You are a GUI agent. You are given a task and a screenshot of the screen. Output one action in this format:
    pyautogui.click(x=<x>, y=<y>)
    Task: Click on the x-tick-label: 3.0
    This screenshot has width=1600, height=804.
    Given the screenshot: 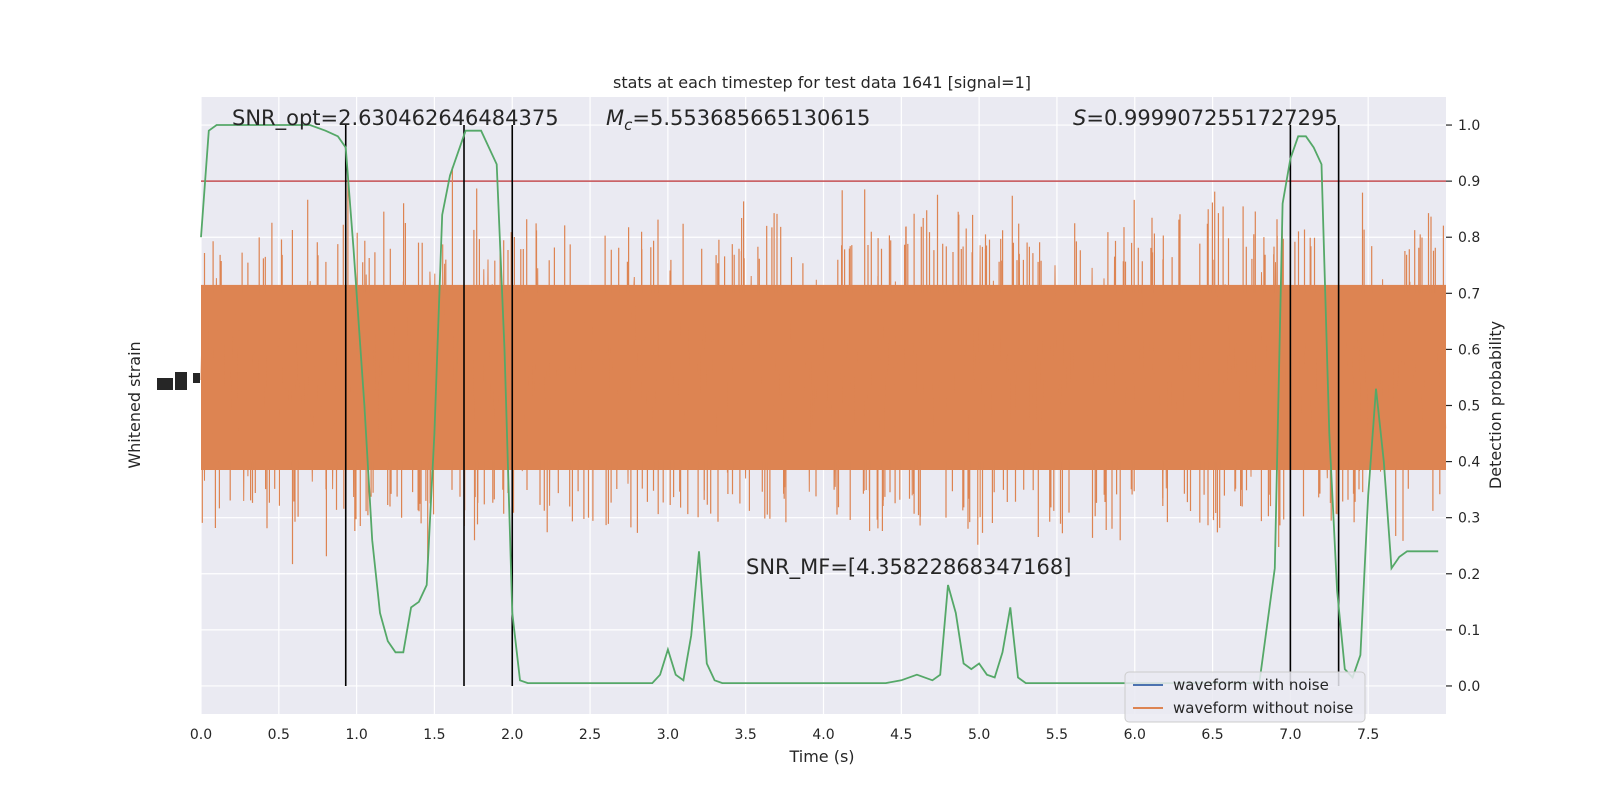 What is the action you would take?
    pyautogui.click(x=668, y=735)
    